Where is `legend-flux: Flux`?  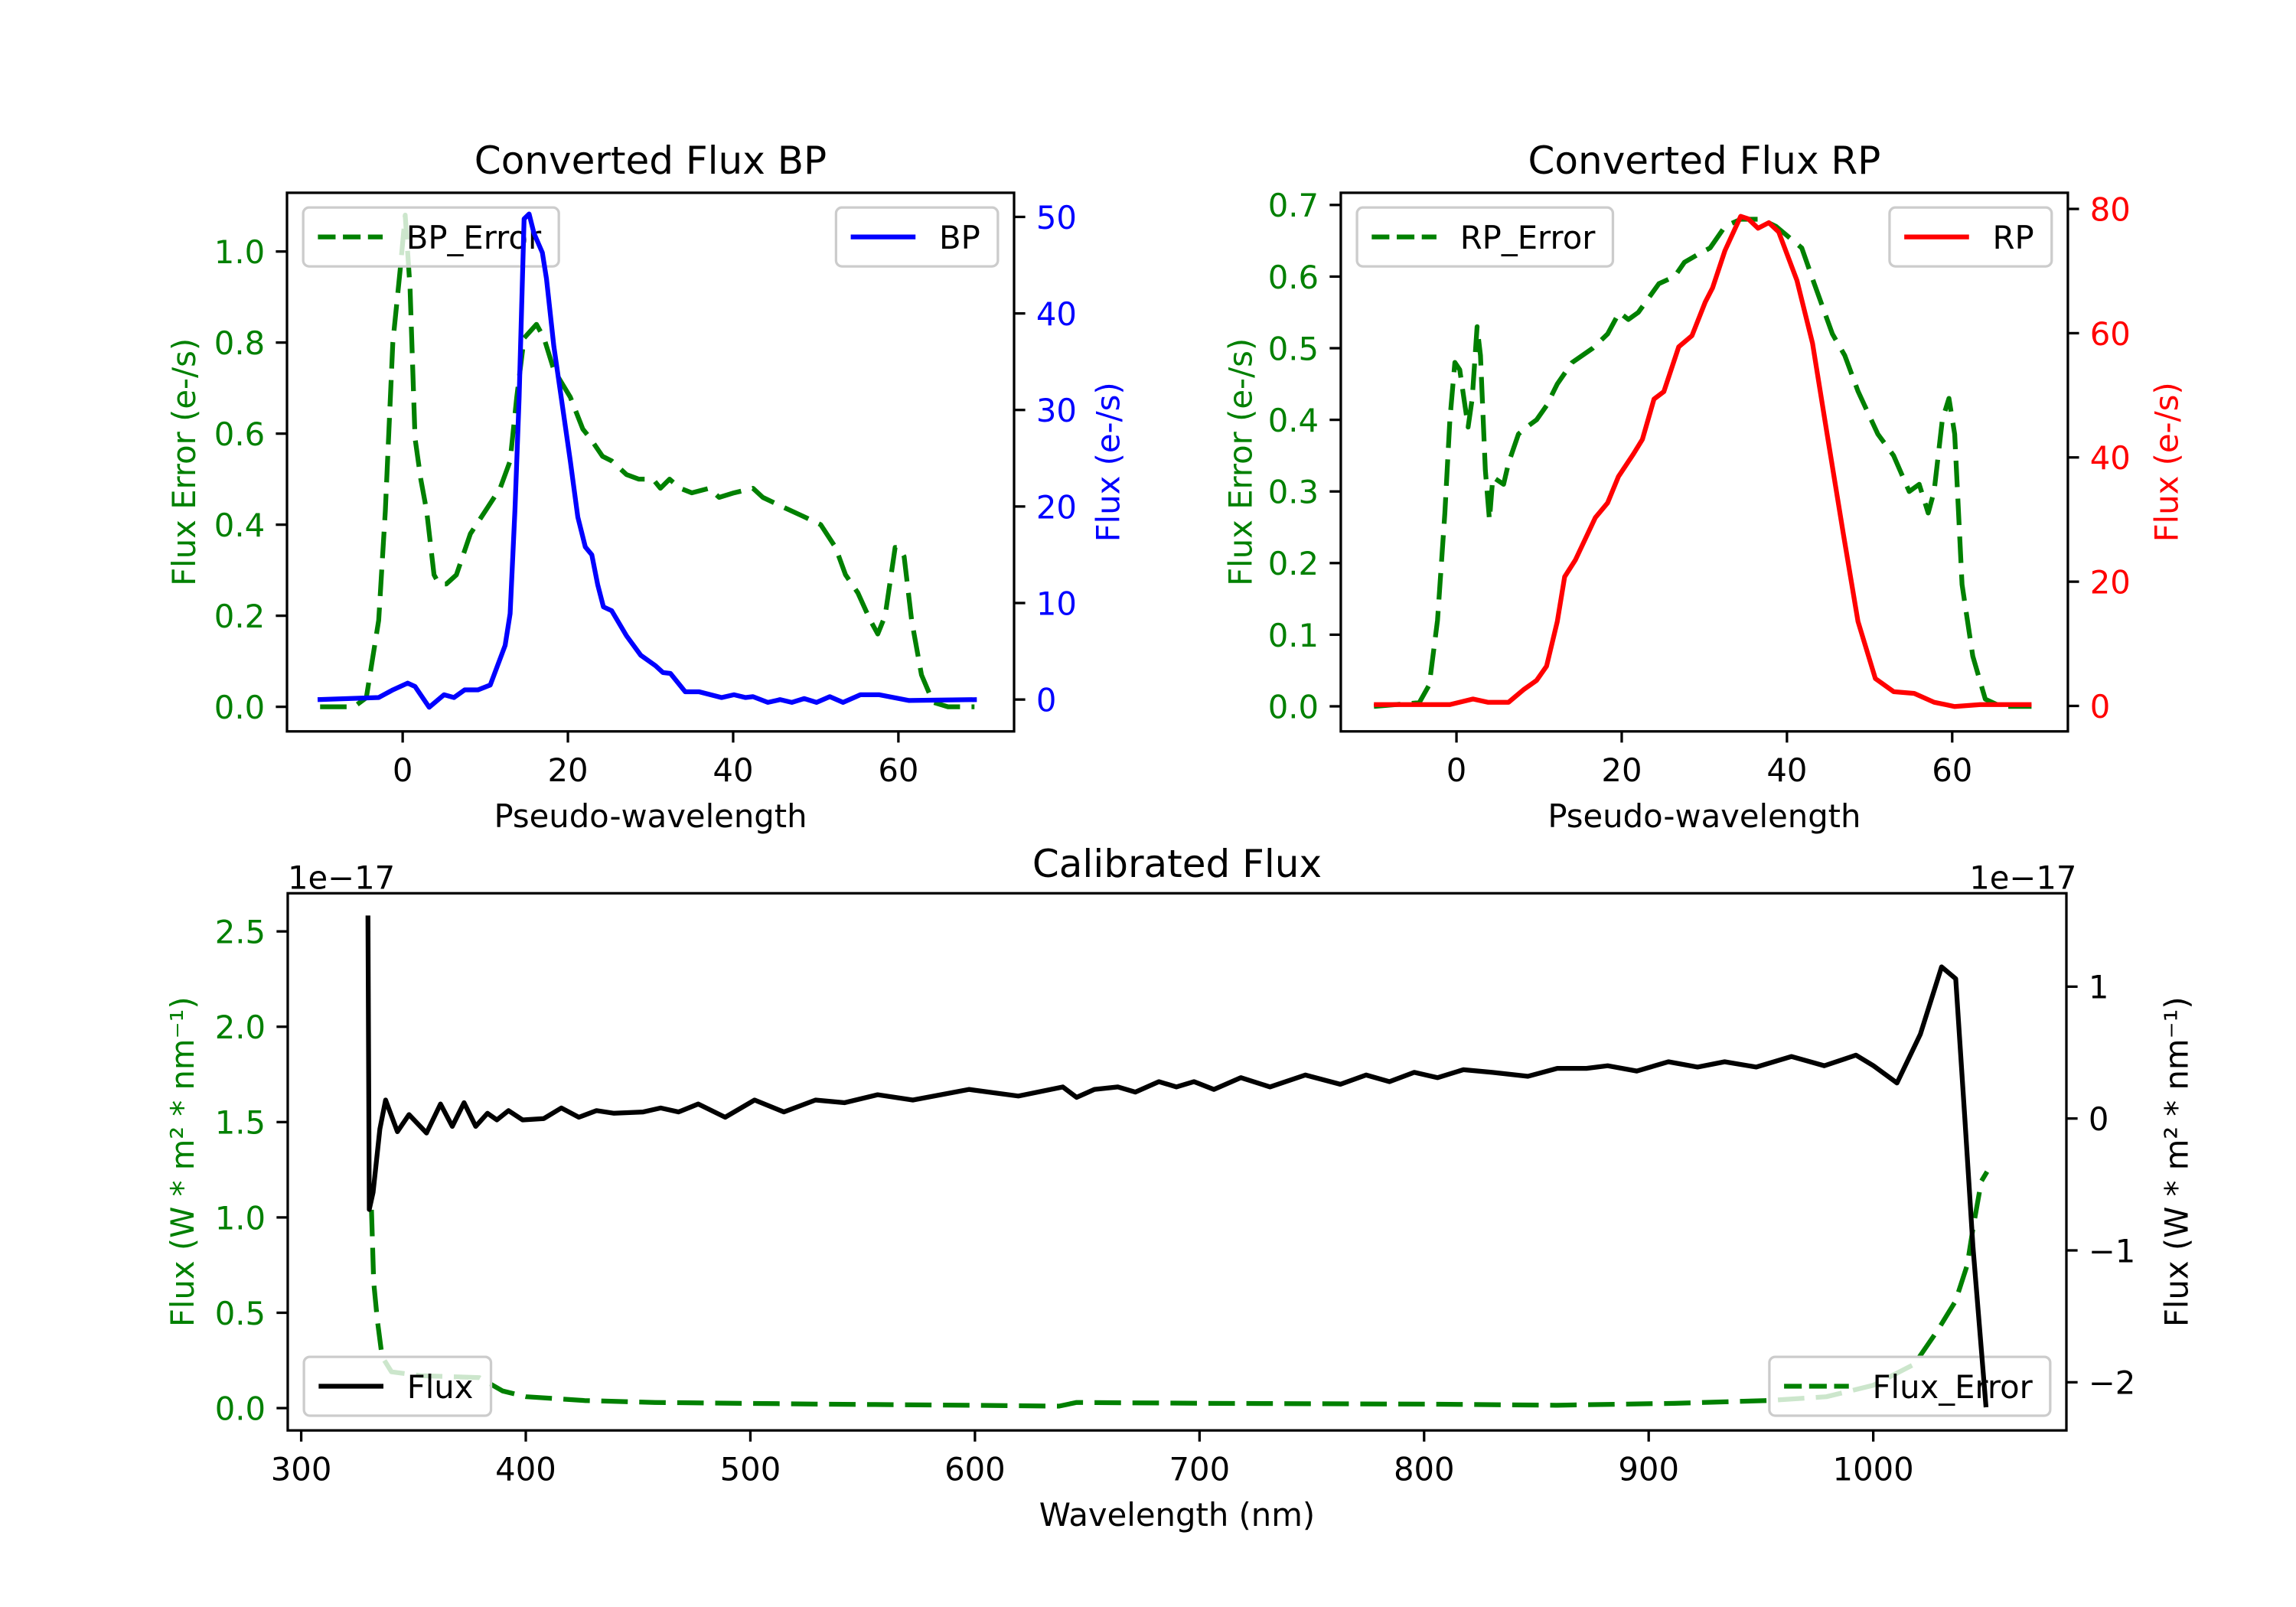 legend-flux: Flux is located at coordinates (397, 1386).